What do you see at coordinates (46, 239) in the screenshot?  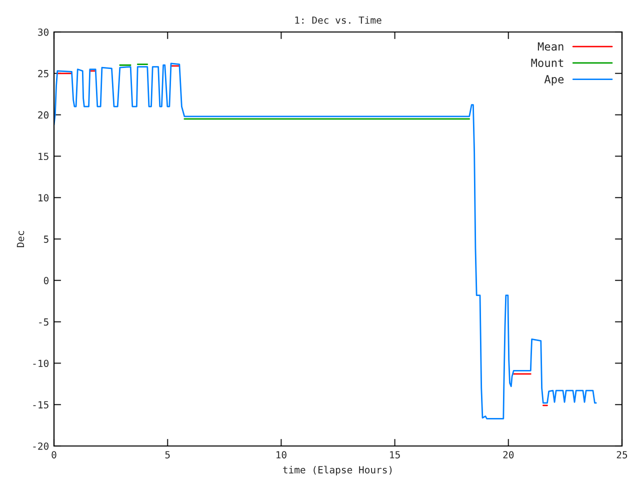 I see `y-tick-label: 5` at bounding box center [46, 239].